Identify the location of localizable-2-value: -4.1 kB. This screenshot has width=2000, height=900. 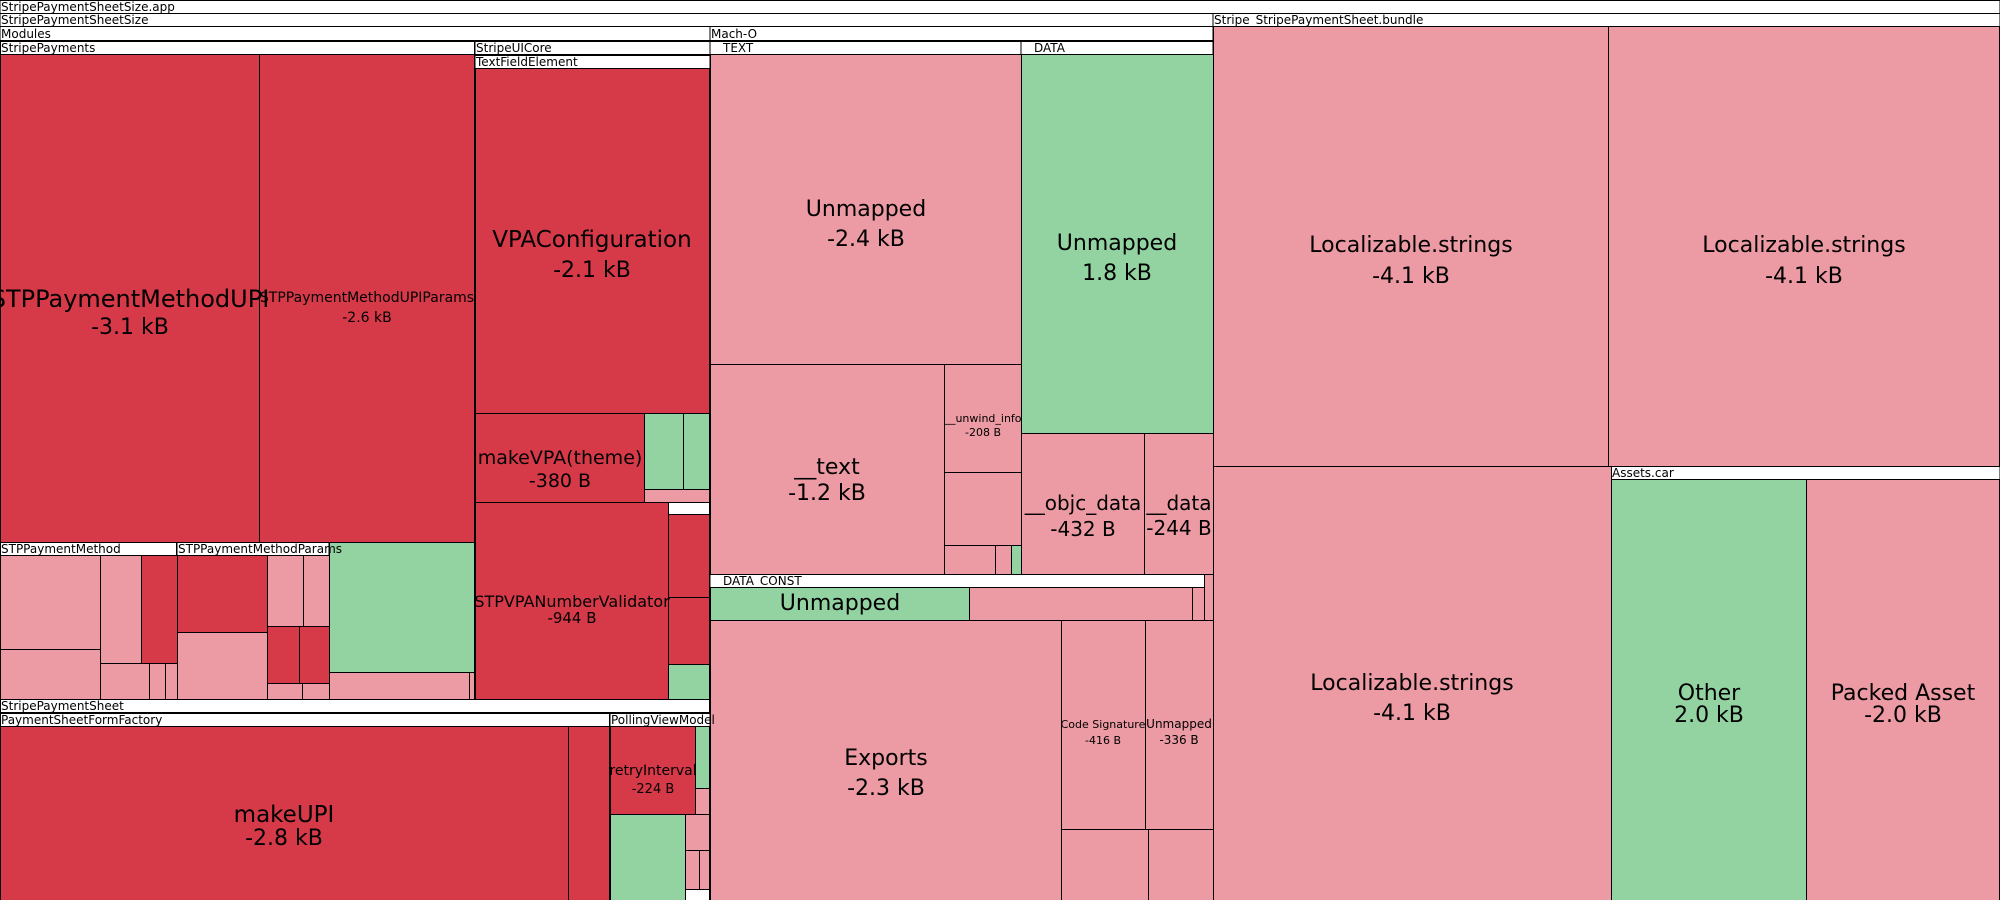
(1804, 276).